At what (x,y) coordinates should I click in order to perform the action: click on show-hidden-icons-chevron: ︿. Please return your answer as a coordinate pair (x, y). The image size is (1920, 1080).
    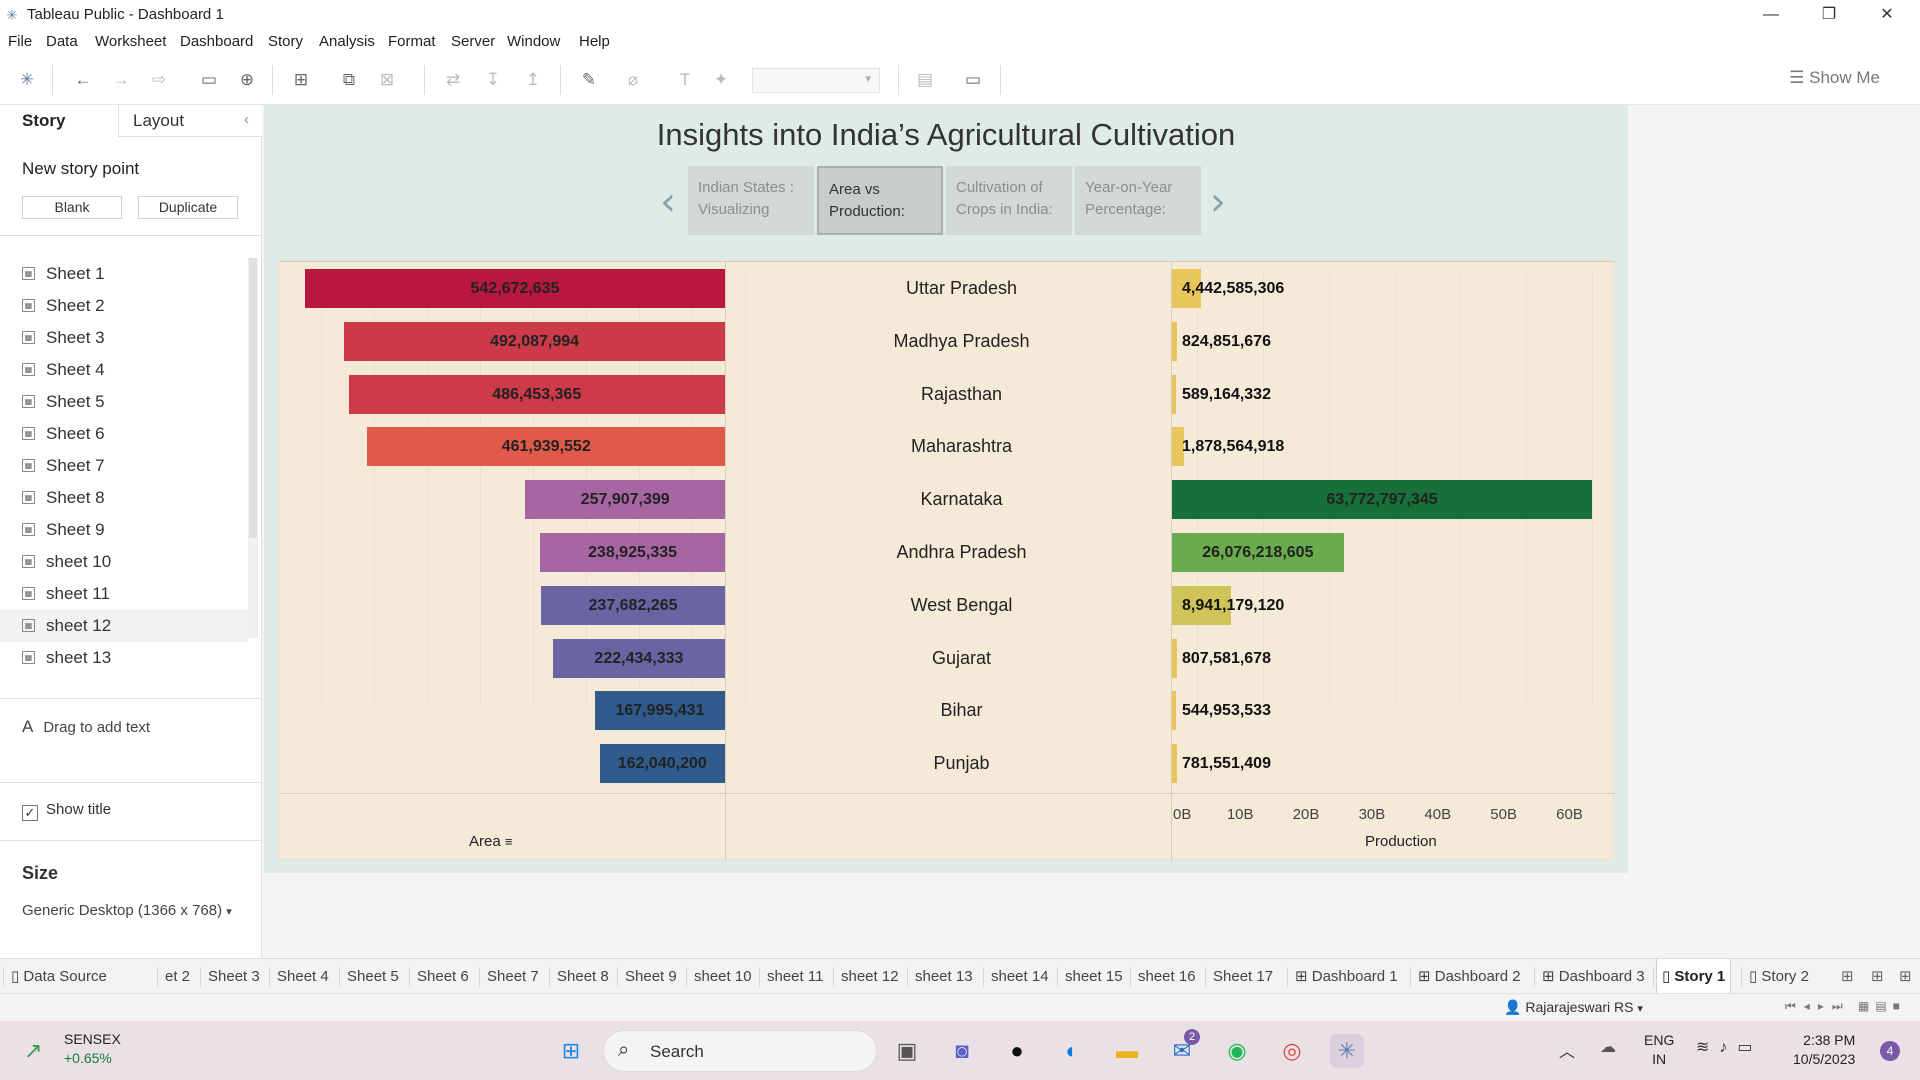
    Looking at the image, I should click on (1567, 1052).